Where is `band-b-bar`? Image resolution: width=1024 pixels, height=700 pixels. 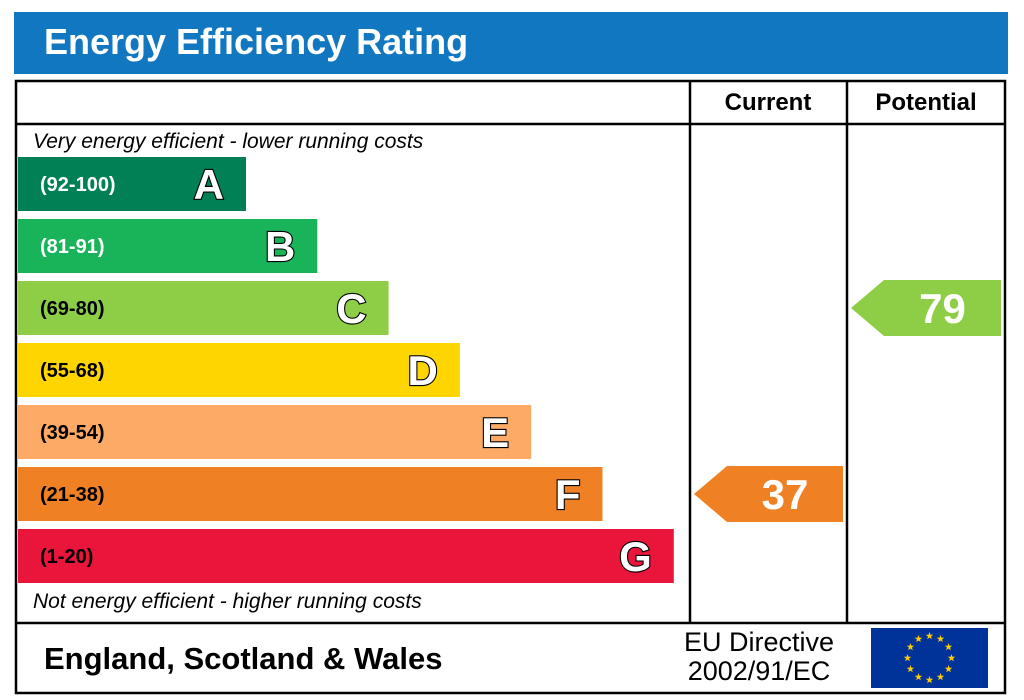
band-b-bar is located at coordinates (168, 246).